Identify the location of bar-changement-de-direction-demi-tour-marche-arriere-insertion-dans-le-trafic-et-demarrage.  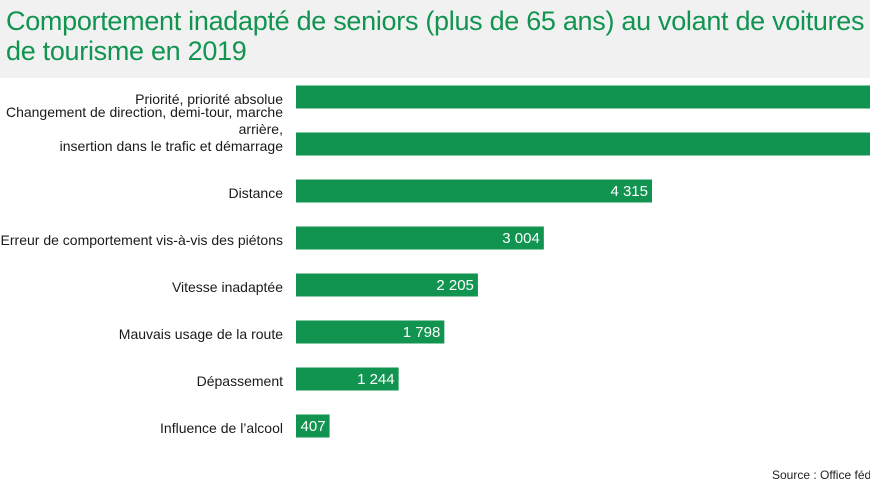
(583, 144).